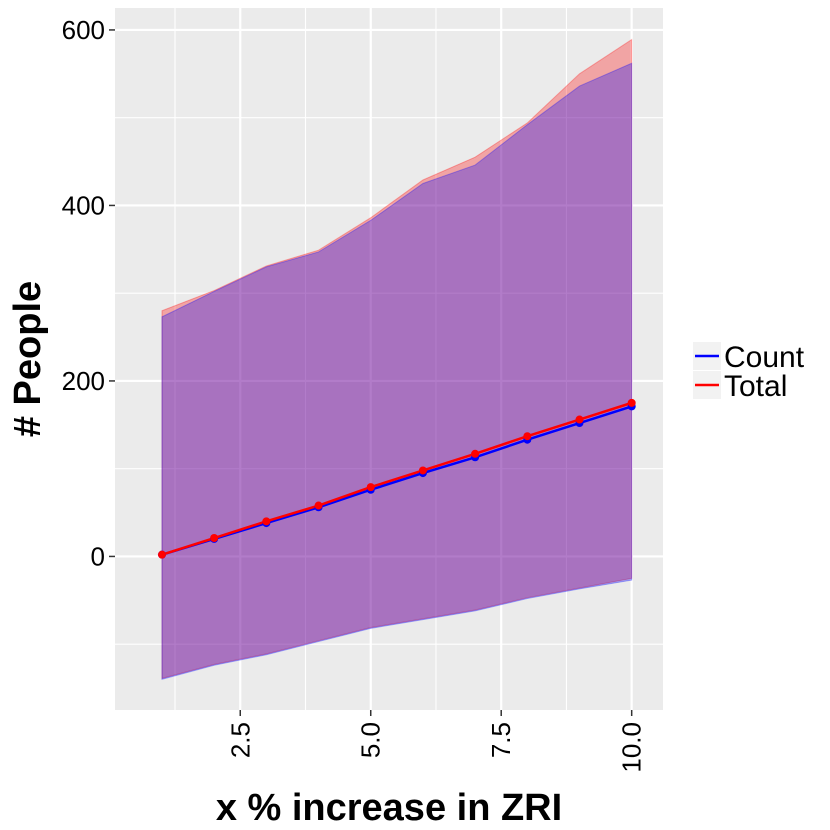 Image resolution: width=830 pixels, height=830 pixels. What do you see at coordinates (83, 30) in the screenshot?
I see `y-tick-label: 600` at bounding box center [83, 30].